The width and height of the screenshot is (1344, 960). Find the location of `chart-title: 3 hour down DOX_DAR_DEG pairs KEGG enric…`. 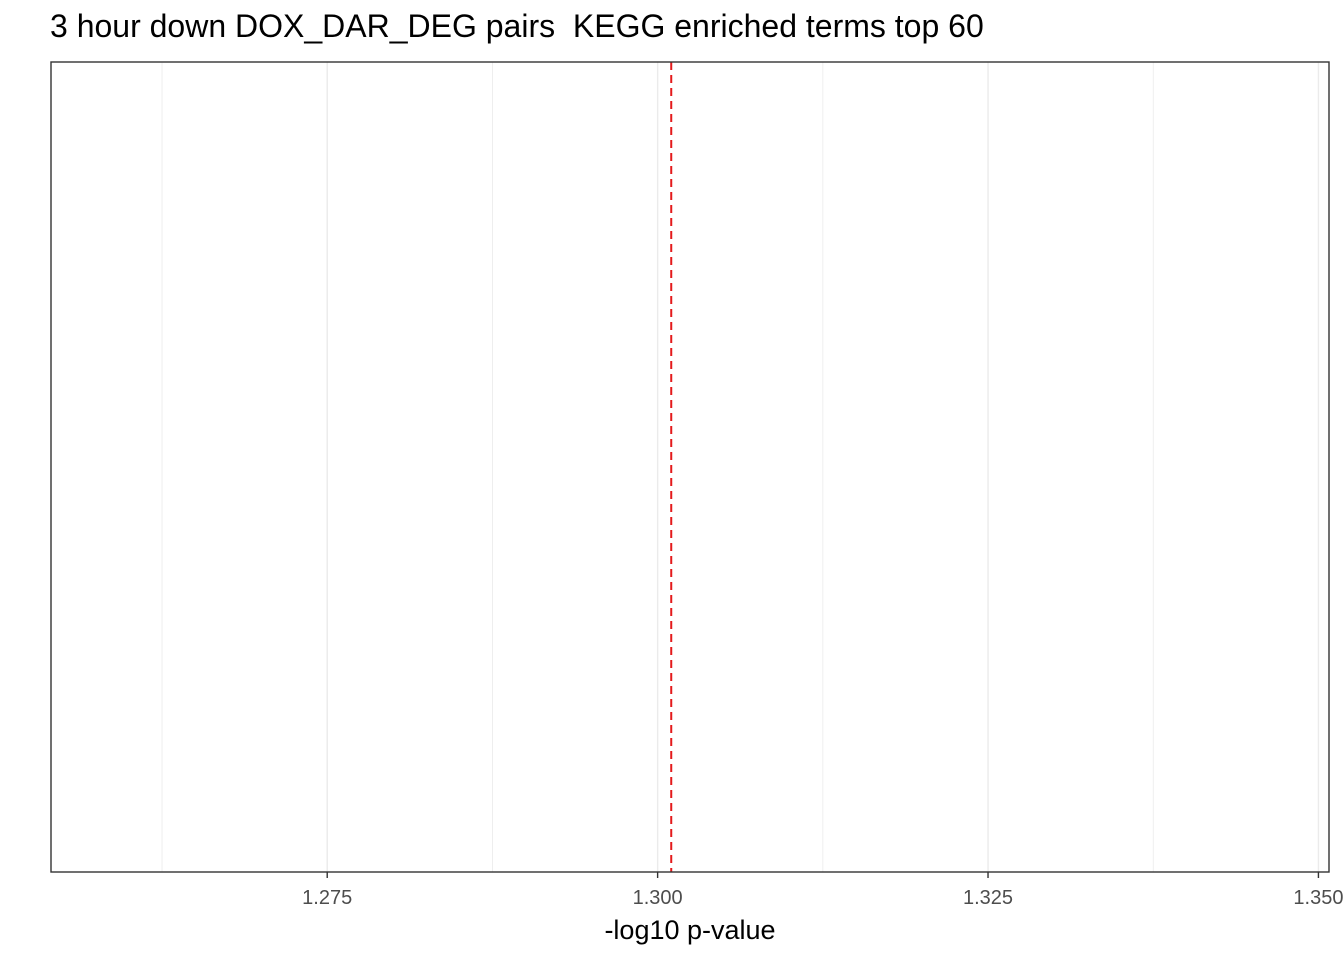

chart-title: 3 hour down DOX_DAR_DEG pairs KEGG enric… is located at coordinates (517, 26).